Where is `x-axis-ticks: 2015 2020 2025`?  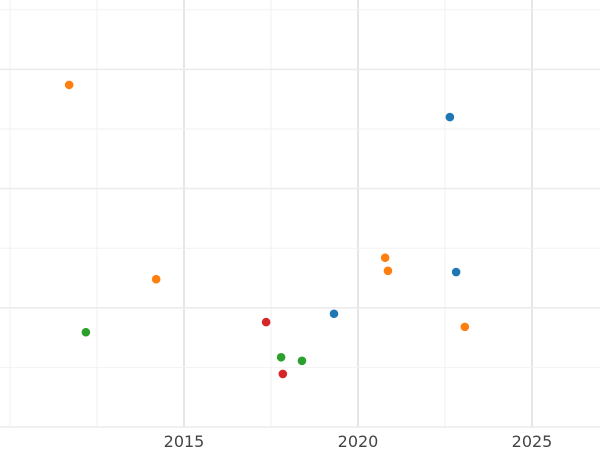 x-axis-ticks: 2015 2020 2025 is located at coordinates (358, 441).